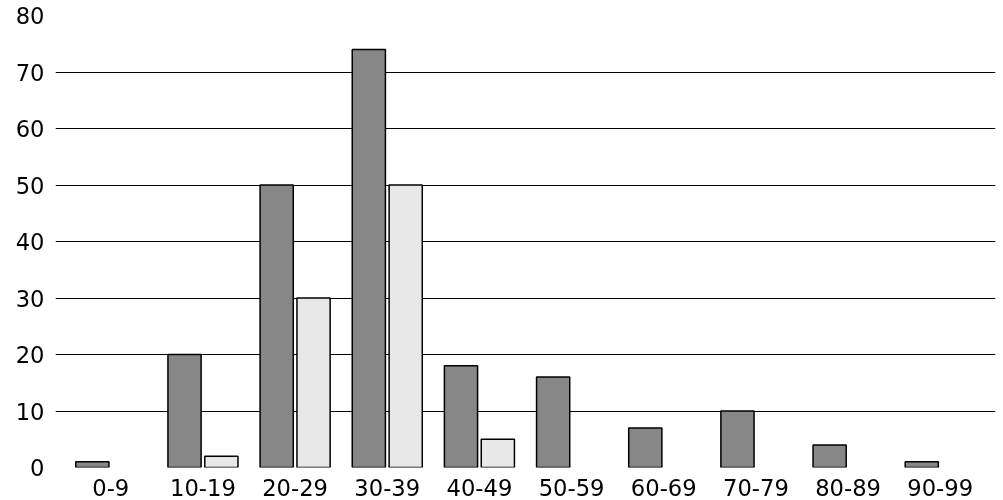  Describe the element at coordinates (203, 487) in the screenshot. I see `x-tick-label: 10-19` at that location.